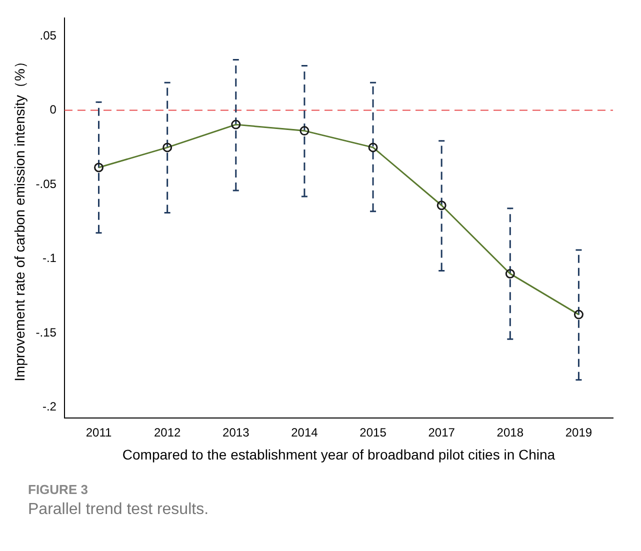 The height and width of the screenshot is (551, 641). I want to click on y-axis-title: Improvement rate of carbon emission intensity（%）, so click(19, 218).